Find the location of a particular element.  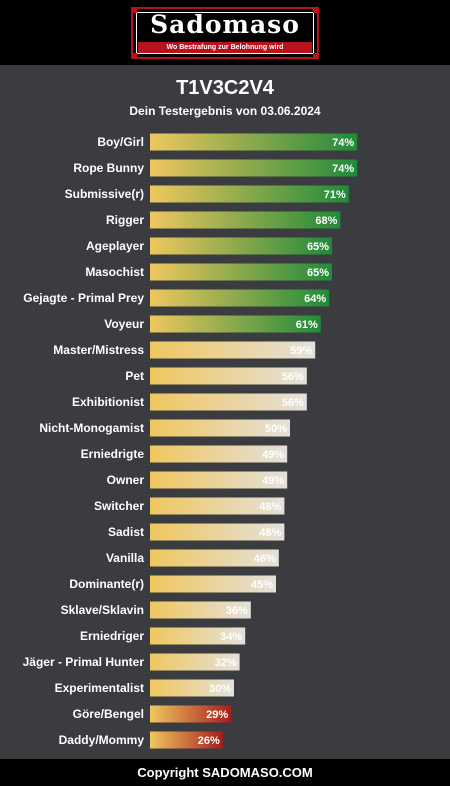

value-label: 68% is located at coordinates (326, 221).